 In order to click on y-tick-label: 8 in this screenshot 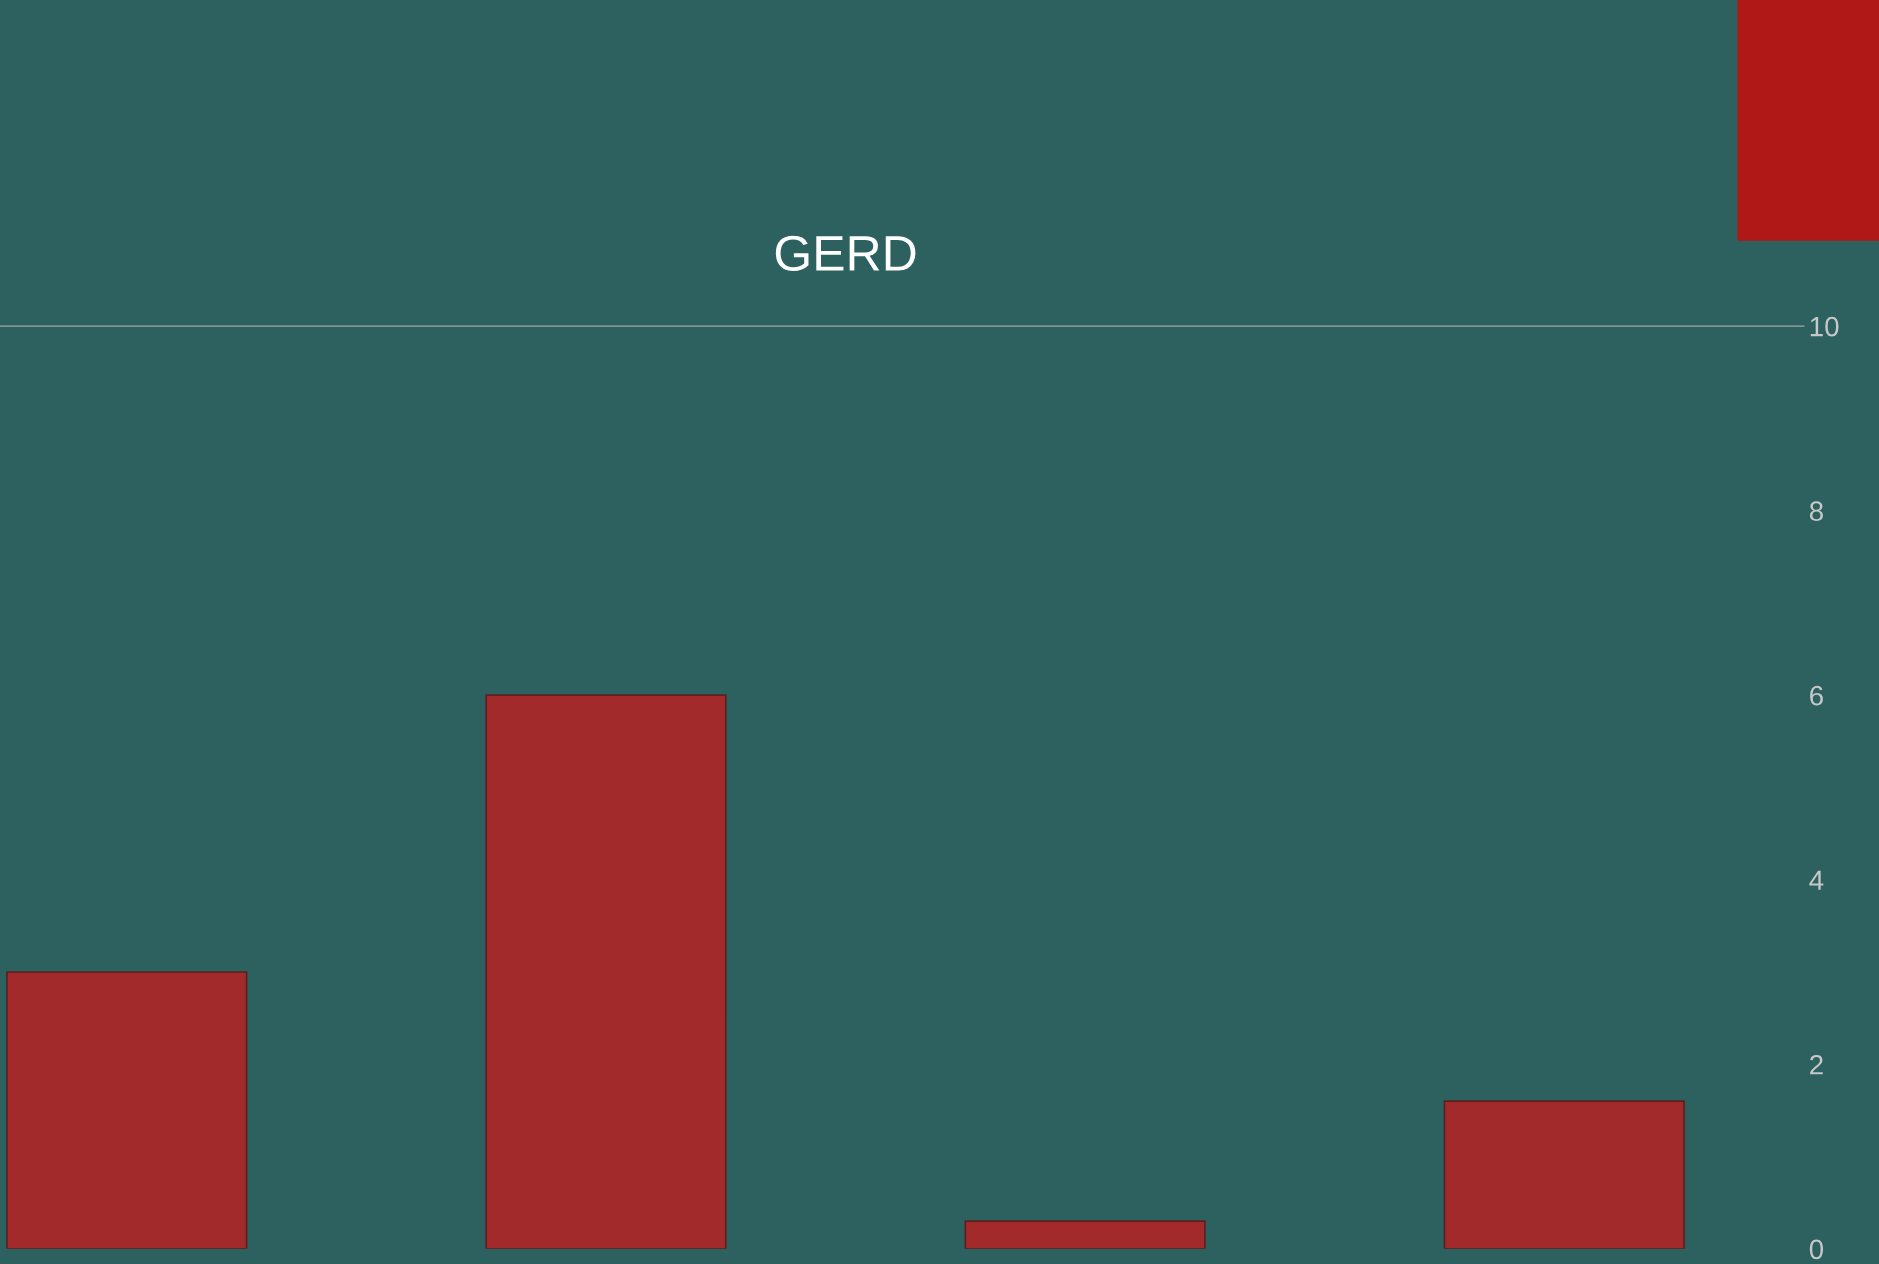, I will do `click(1816, 511)`.